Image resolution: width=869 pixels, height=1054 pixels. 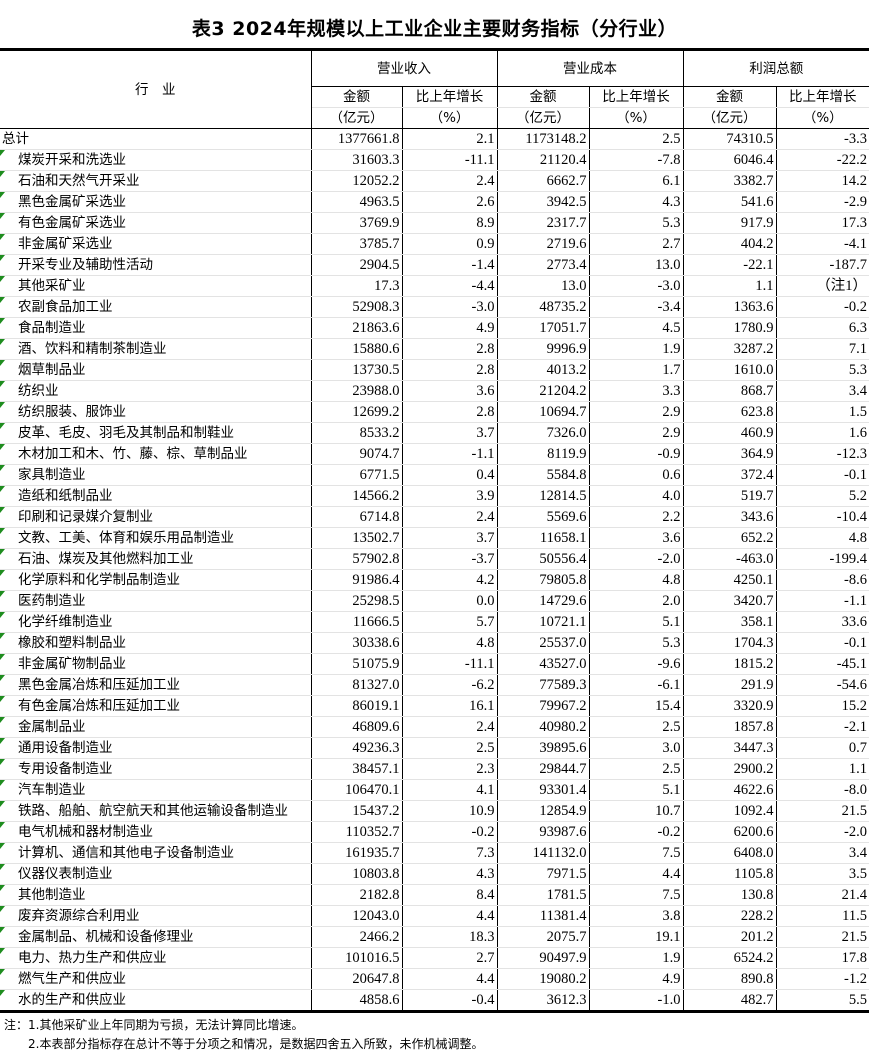 I want to click on cost-growth: 3.3, so click(x=636, y=391).